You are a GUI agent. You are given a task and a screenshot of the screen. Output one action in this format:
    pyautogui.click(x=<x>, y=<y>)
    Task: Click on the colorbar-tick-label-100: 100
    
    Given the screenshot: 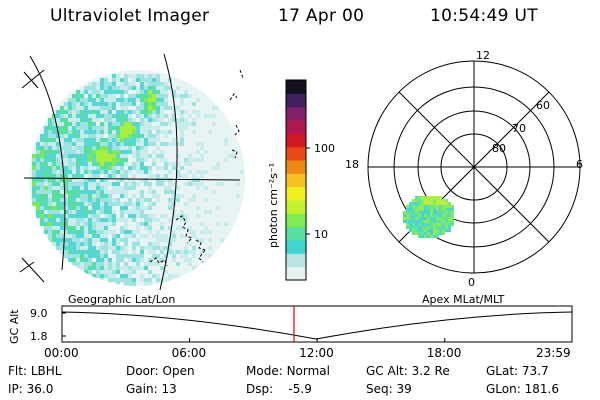 What is the action you would take?
    pyautogui.click(x=324, y=148)
    